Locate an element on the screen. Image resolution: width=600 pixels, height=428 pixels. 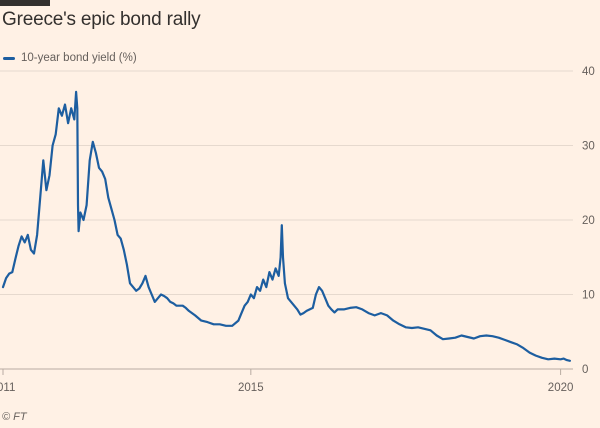
legend: 10-year bond yield (%) is located at coordinates (70, 58).